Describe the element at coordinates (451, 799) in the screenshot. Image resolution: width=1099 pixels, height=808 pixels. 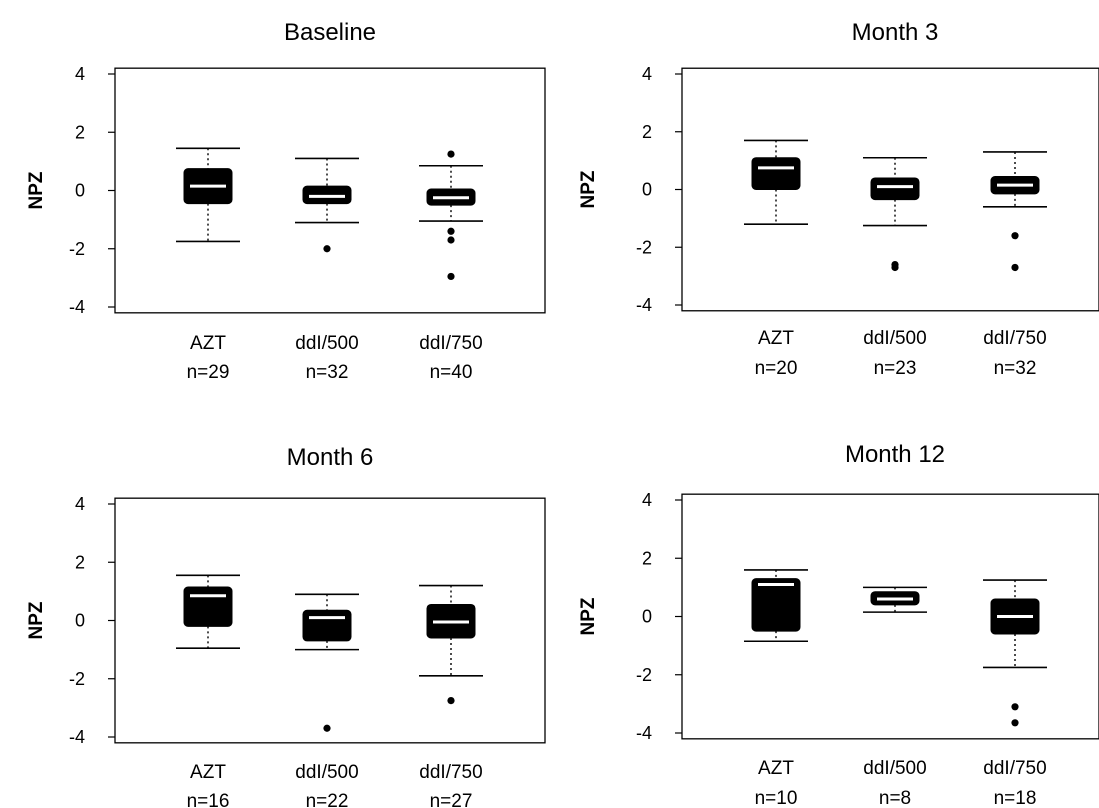
I see `sample-size-label: n=27` at that location.